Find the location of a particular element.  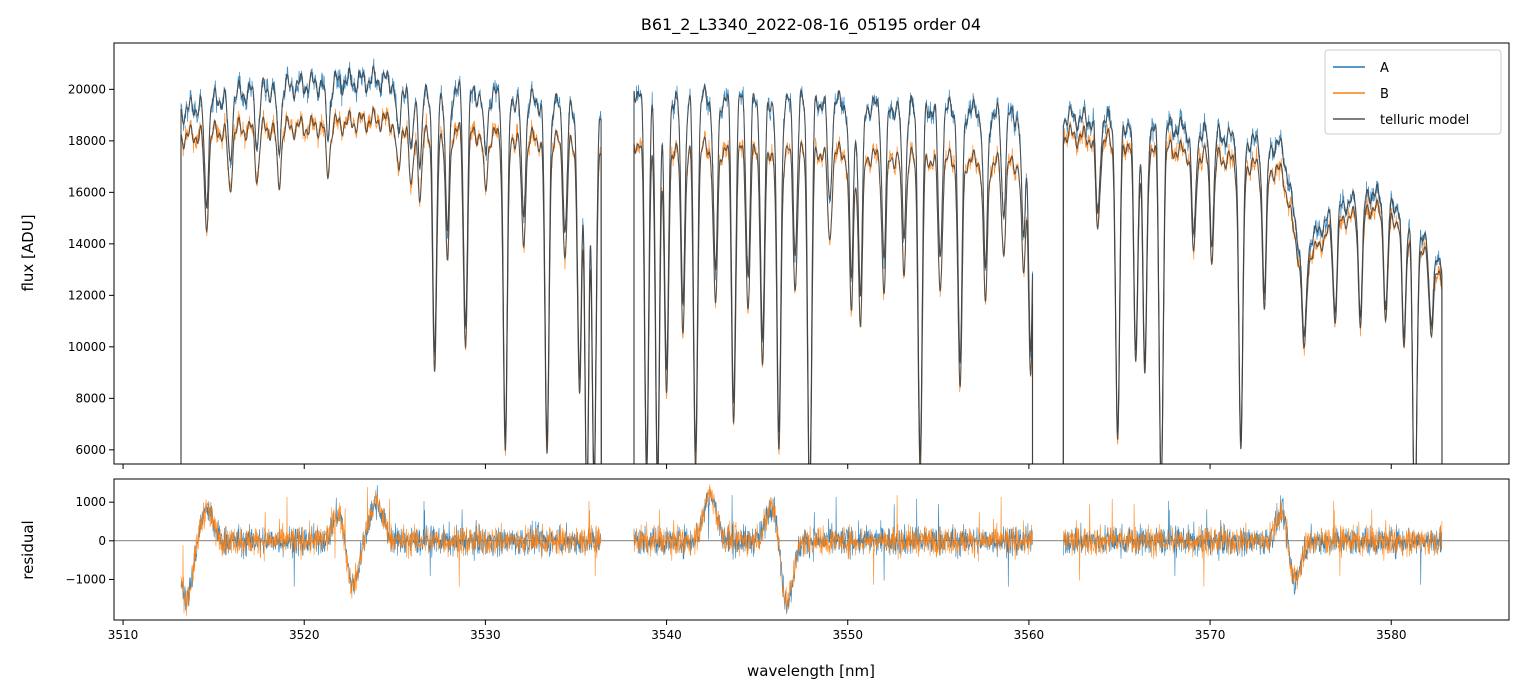

legend-box is located at coordinates (1413, 92).